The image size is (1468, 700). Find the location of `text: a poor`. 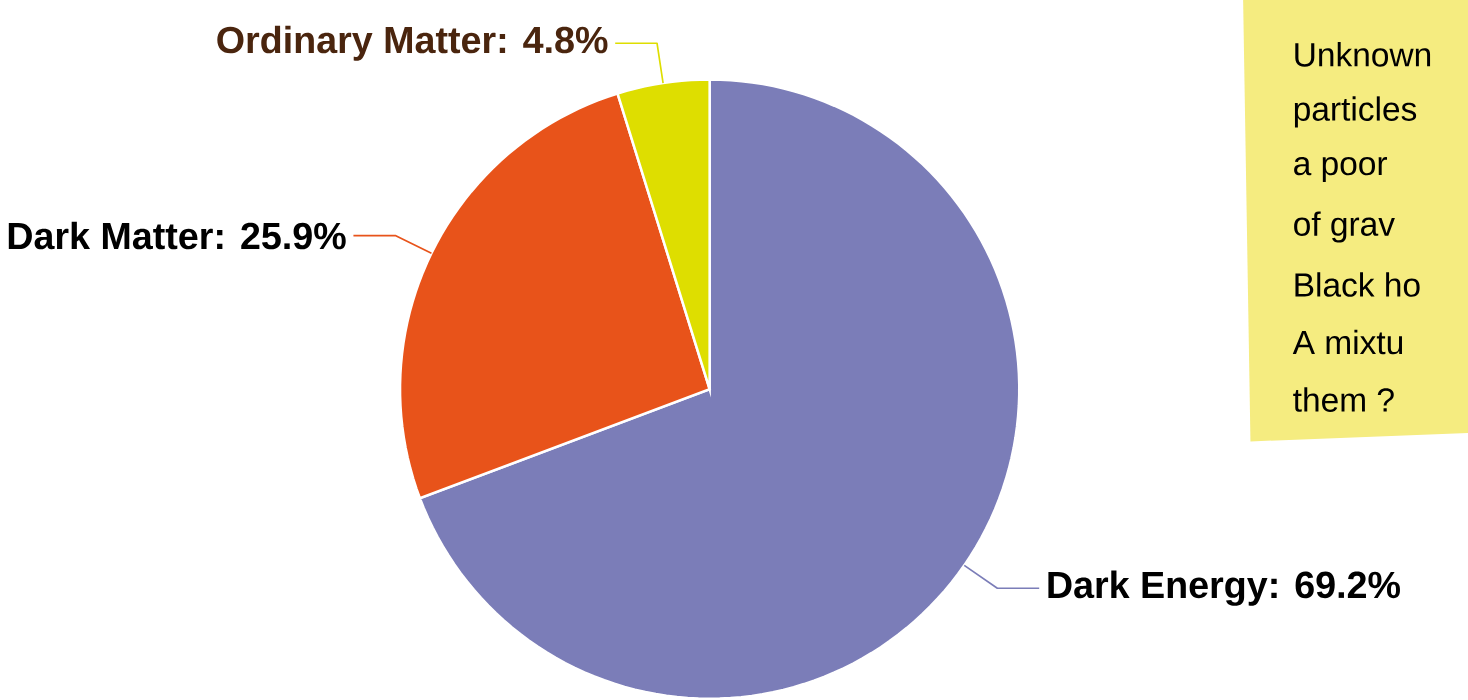

text: a poor is located at coordinates (1341, 169).